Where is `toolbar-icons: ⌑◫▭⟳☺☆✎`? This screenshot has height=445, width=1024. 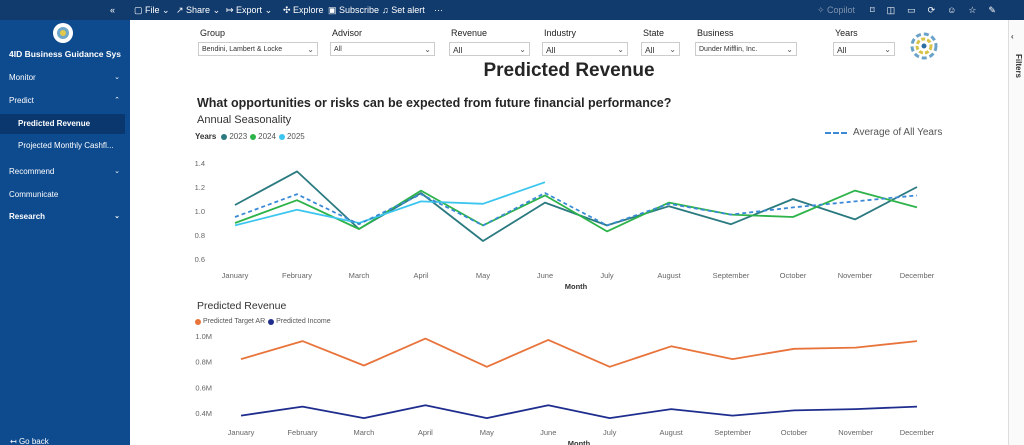 toolbar-icons: ⌑◫▭⟳☺☆✎ is located at coordinates (939, 10).